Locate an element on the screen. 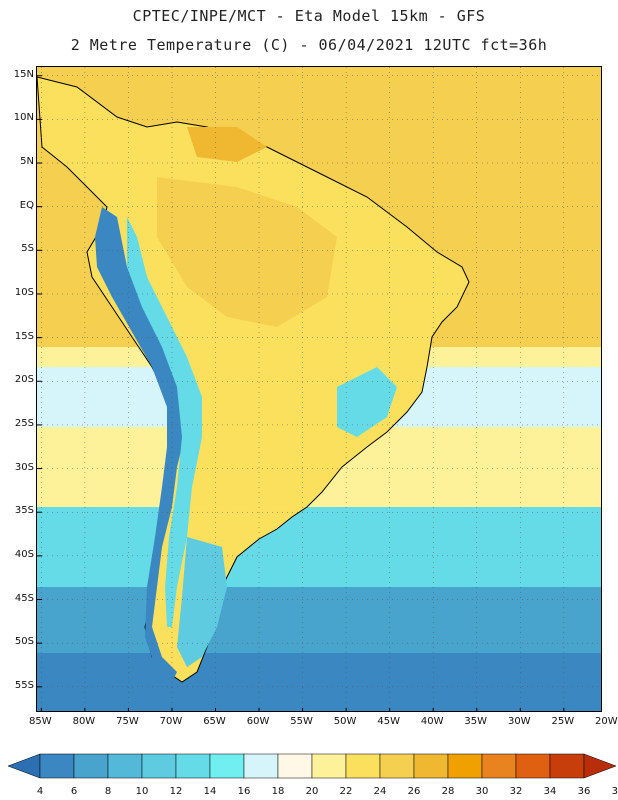 Image resolution: width=618 pixels, height=800 pixels. colorbar-level-label: 24 is located at coordinates (380, 791).